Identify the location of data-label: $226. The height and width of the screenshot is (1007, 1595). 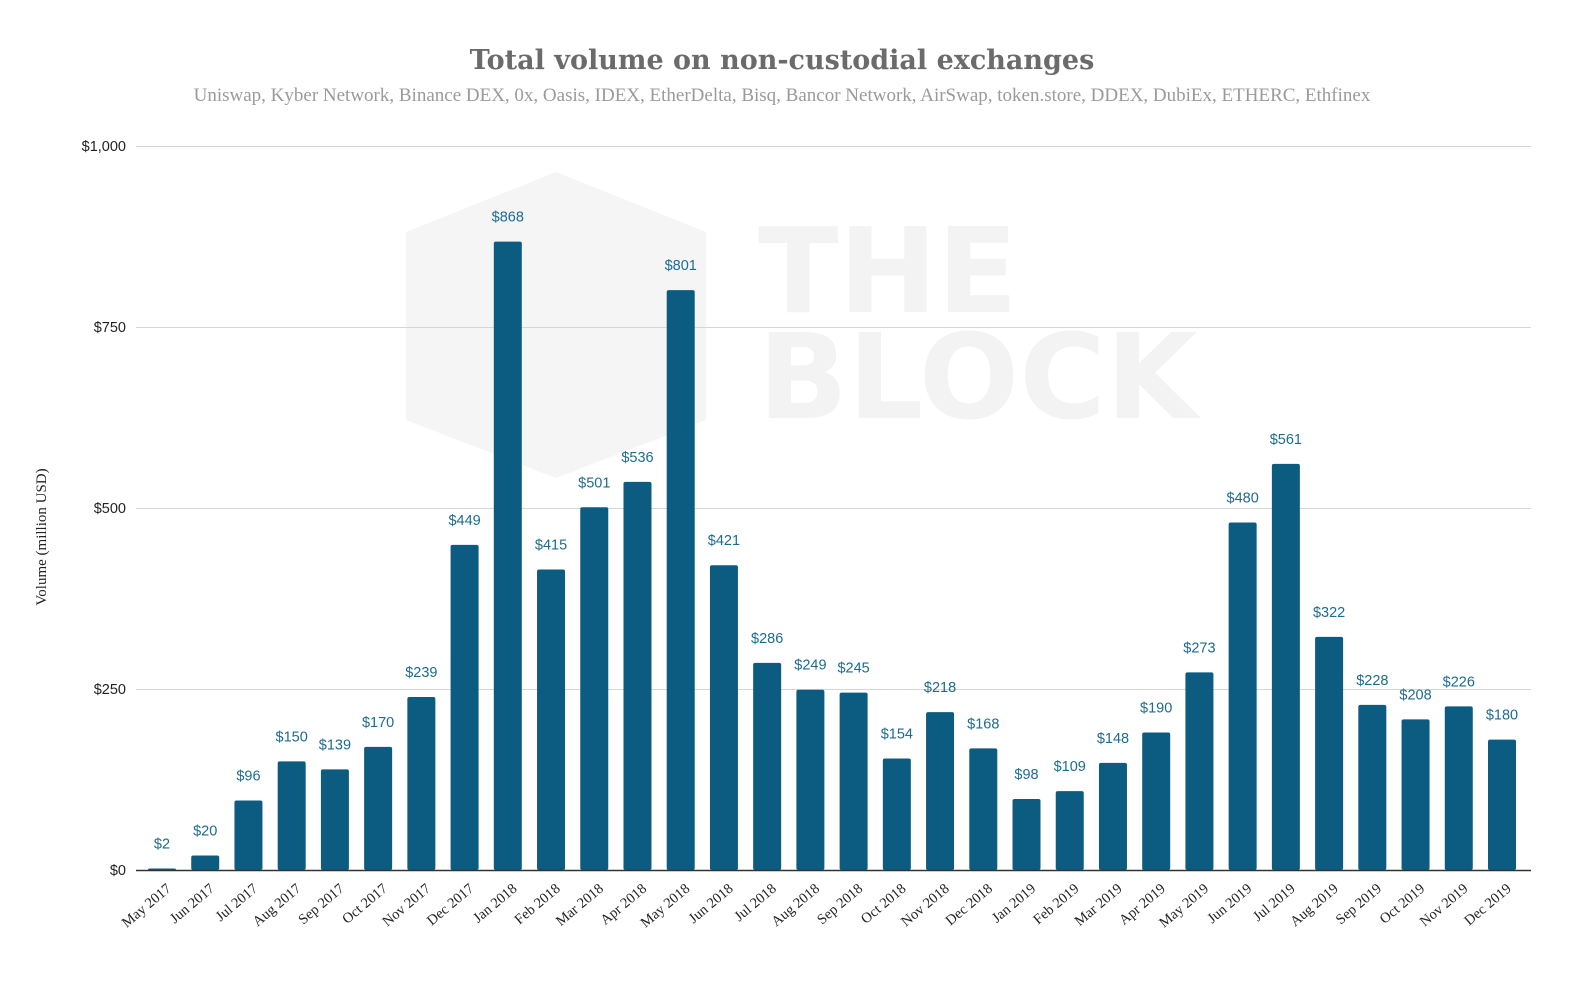
(1459, 682).